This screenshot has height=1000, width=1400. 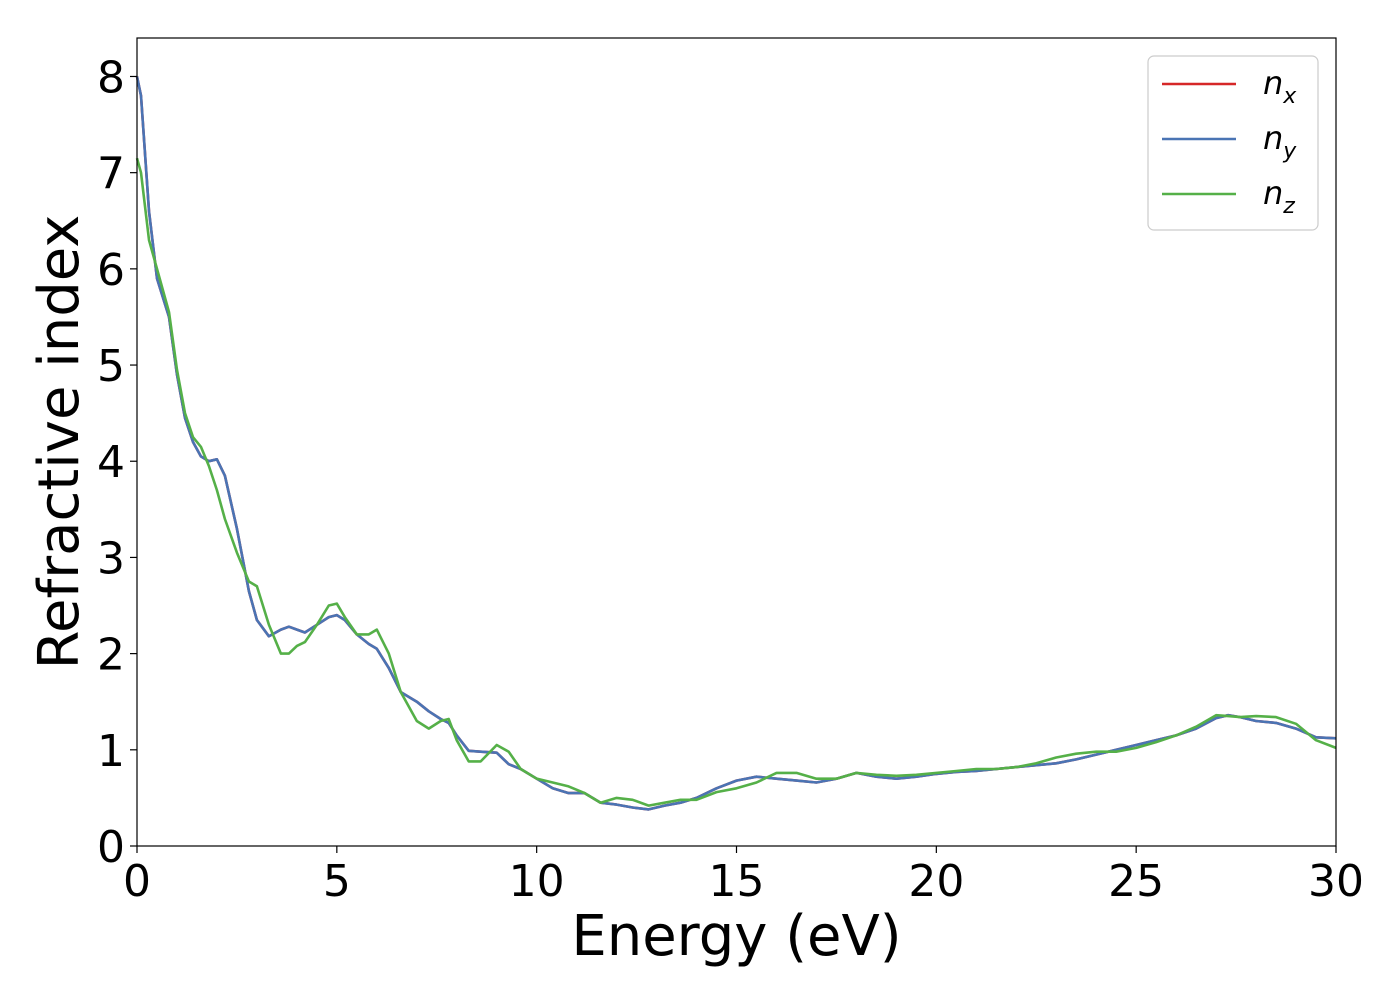 What do you see at coordinates (59, 442) in the screenshot?
I see `y-axis-label: Refractive index` at bounding box center [59, 442].